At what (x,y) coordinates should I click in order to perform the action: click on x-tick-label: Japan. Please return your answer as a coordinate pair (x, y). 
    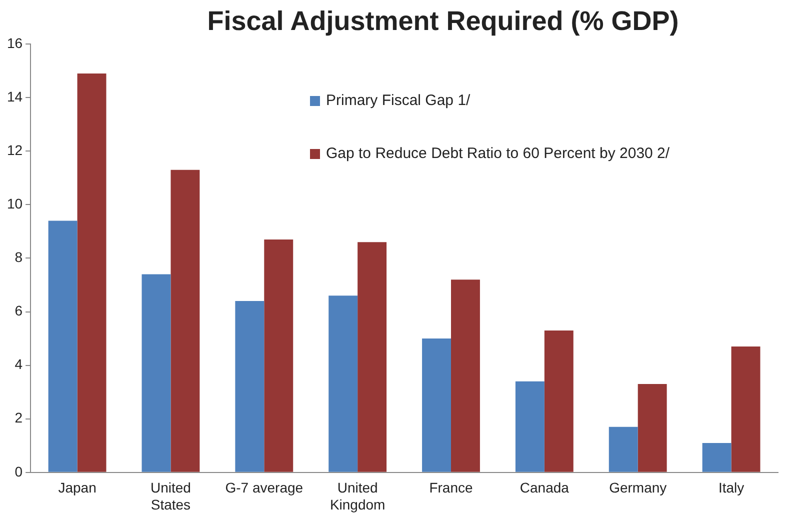
    Looking at the image, I should click on (77, 488).